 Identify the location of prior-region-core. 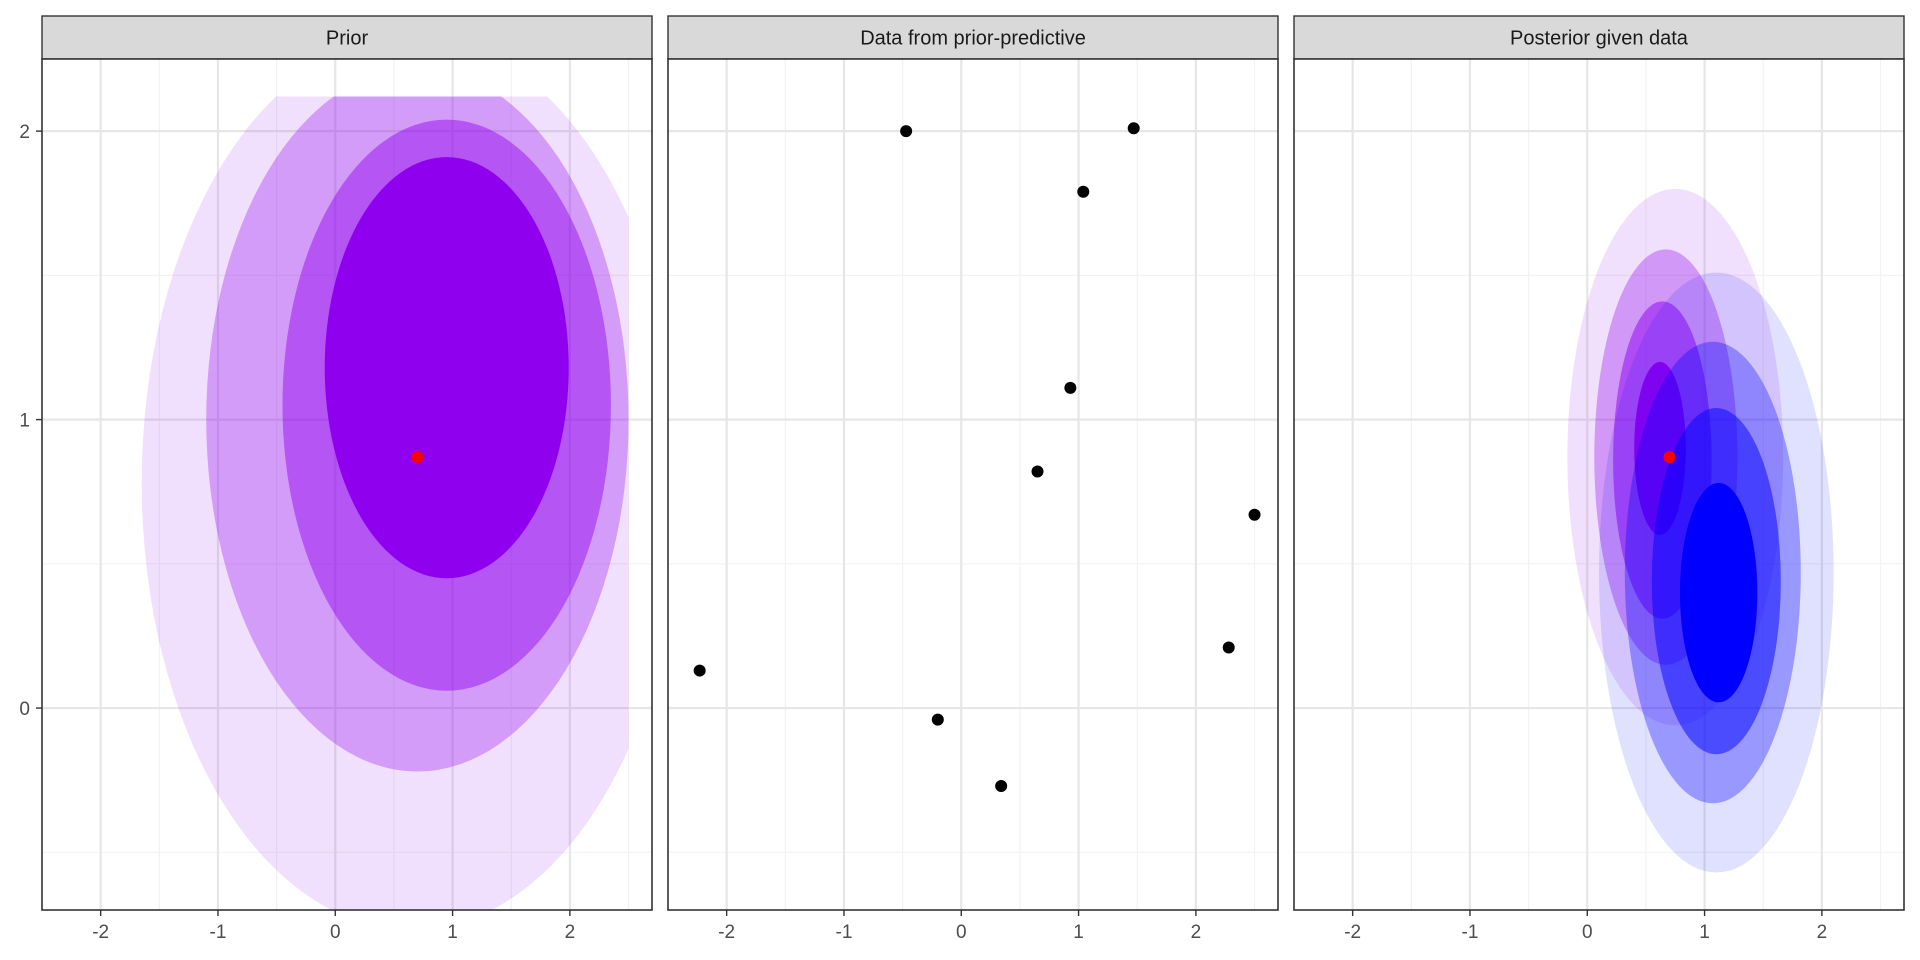
(446, 368).